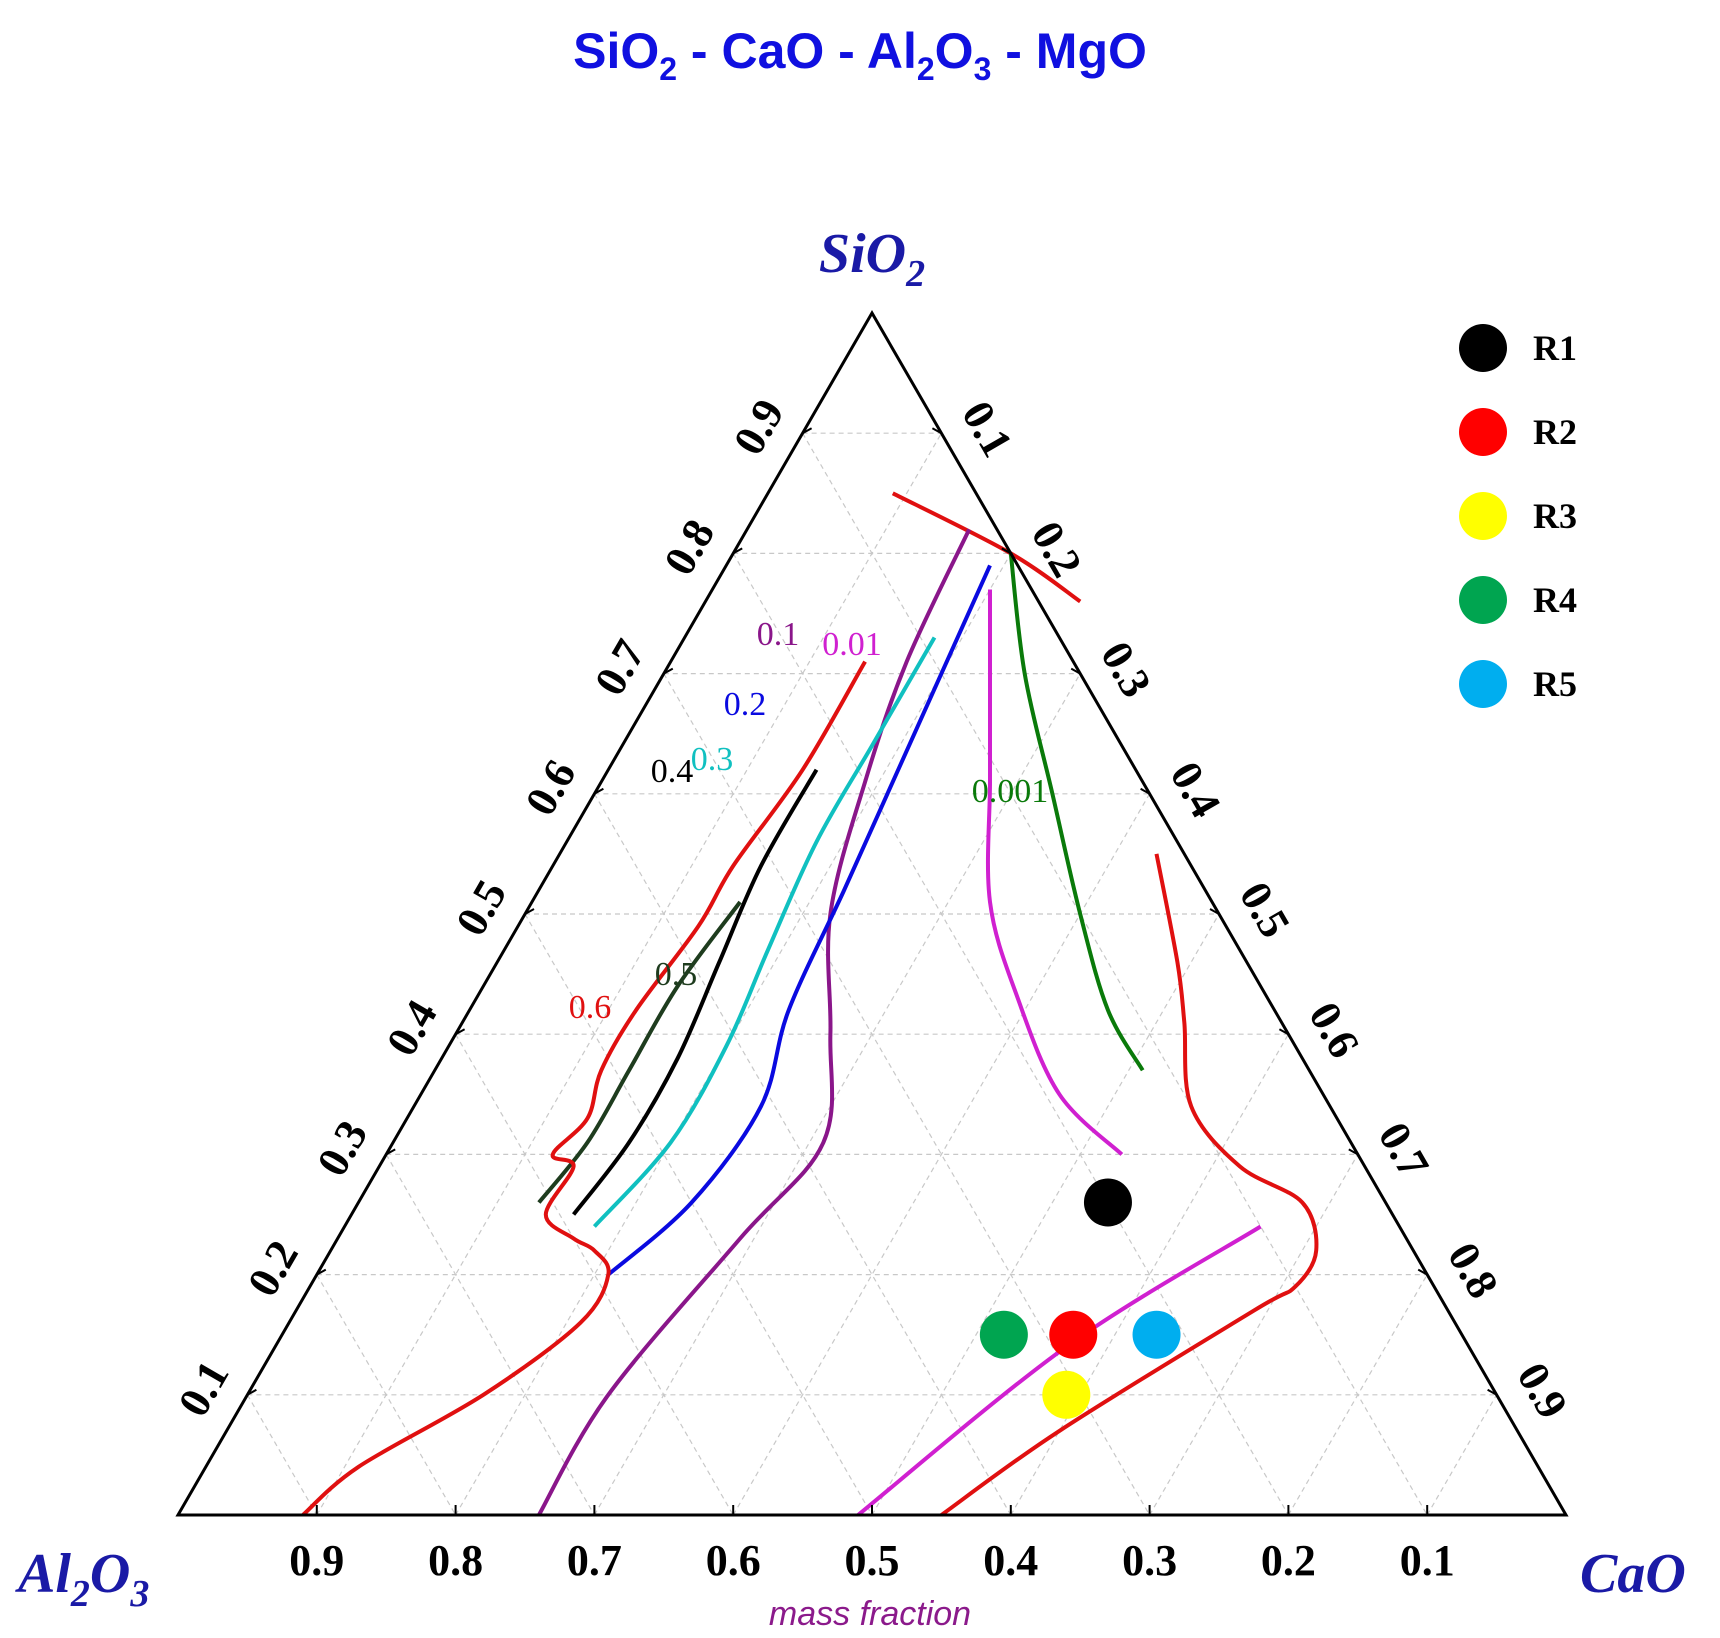 This screenshot has height=1638, width=1720. What do you see at coordinates (1149, 1560) in the screenshot?
I see `tick-label-bottom: 0.3` at bounding box center [1149, 1560].